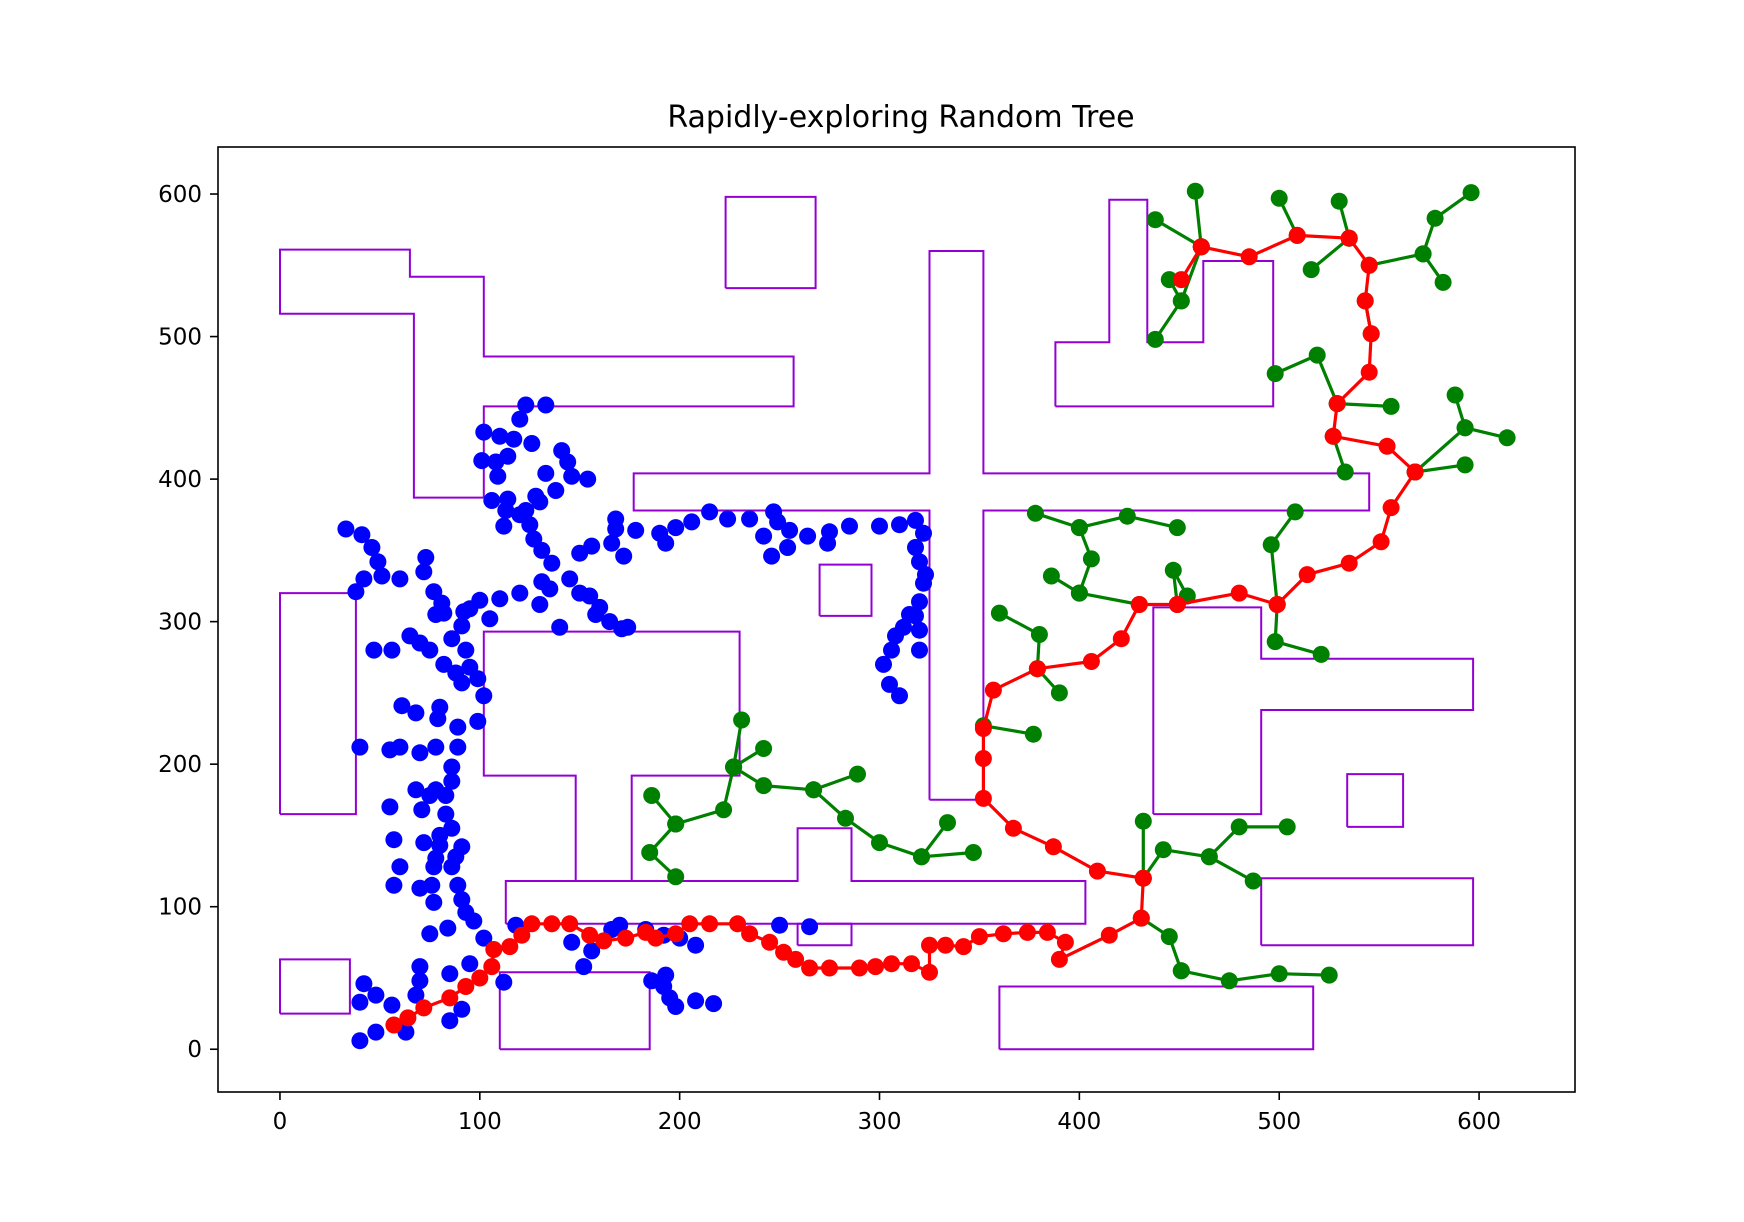 The image size is (1744, 1222). Describe the element at coordinates (900, 117) in the screenshot. I see `chart-title: Rapidly-exploring Random Tree` at that location.